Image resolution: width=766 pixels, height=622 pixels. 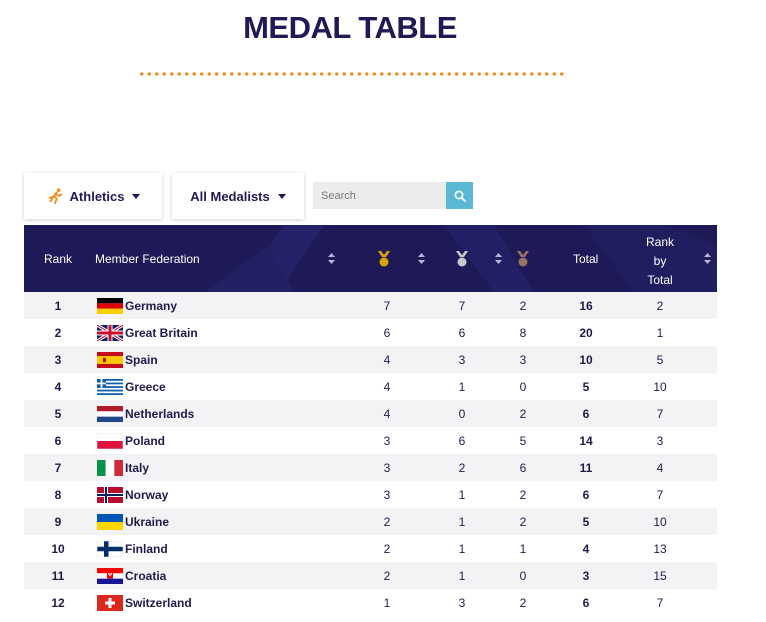 I want to click on poland-flag-icon, so click(x=110, y=441).